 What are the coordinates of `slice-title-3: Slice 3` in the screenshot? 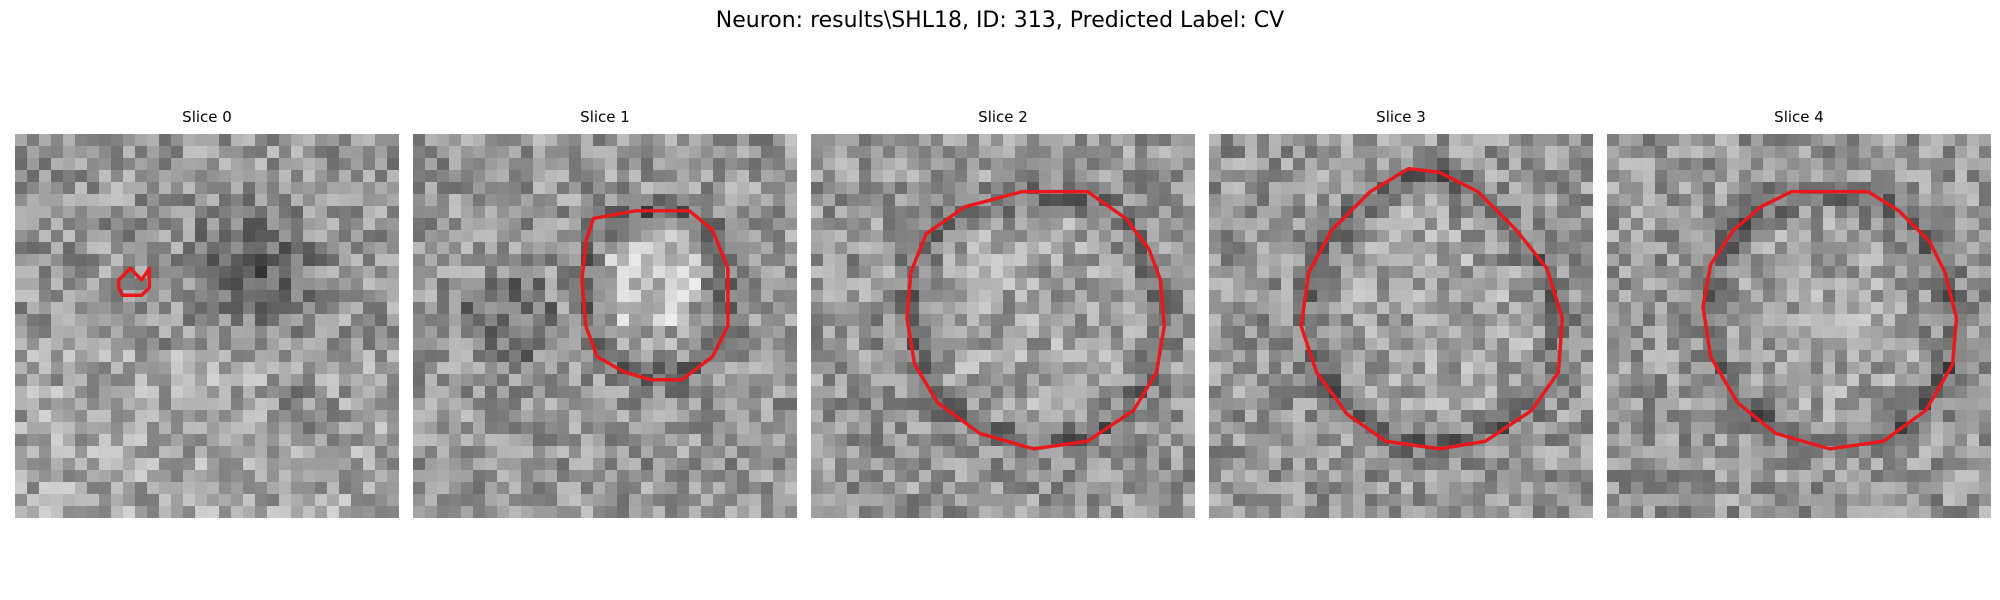 It's located at (1401, 117).